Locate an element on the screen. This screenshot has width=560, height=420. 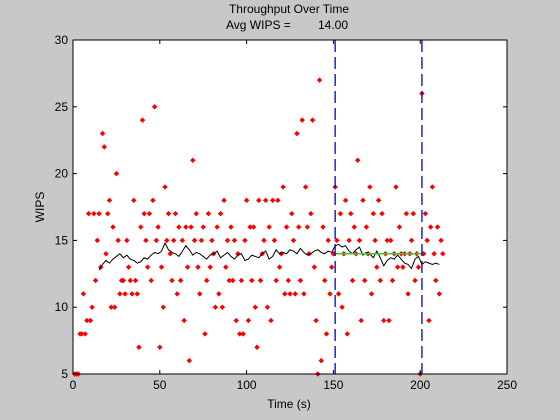
avg-wips-label: Avg WIPS = is located at coordinates (258, 25).